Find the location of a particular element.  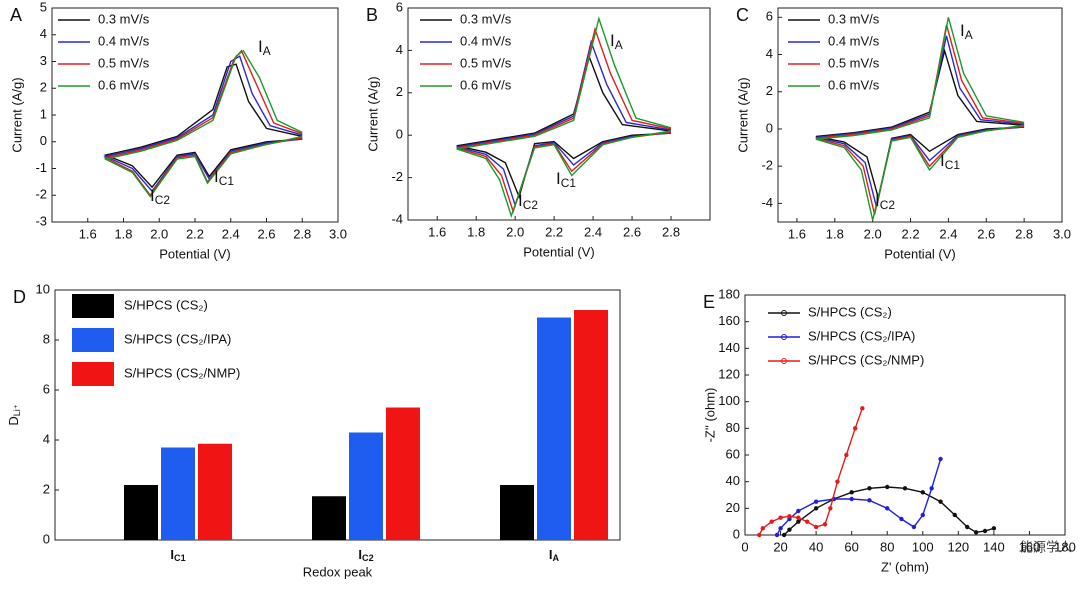

y-tick-label: 8 is located at coordinates (46, 338).